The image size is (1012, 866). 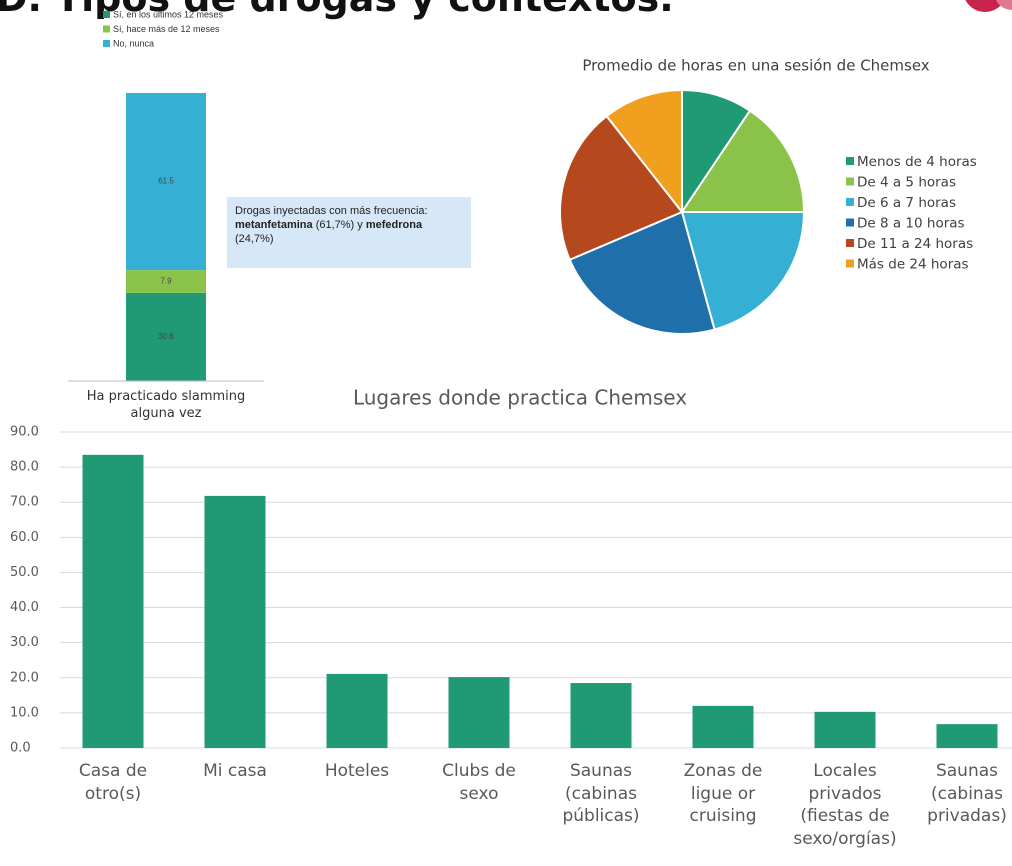 What do you see at coordinates (20, 748) in the screenshot?
I see `y-tick-label: 0.0` at bounding box center [20, 748].